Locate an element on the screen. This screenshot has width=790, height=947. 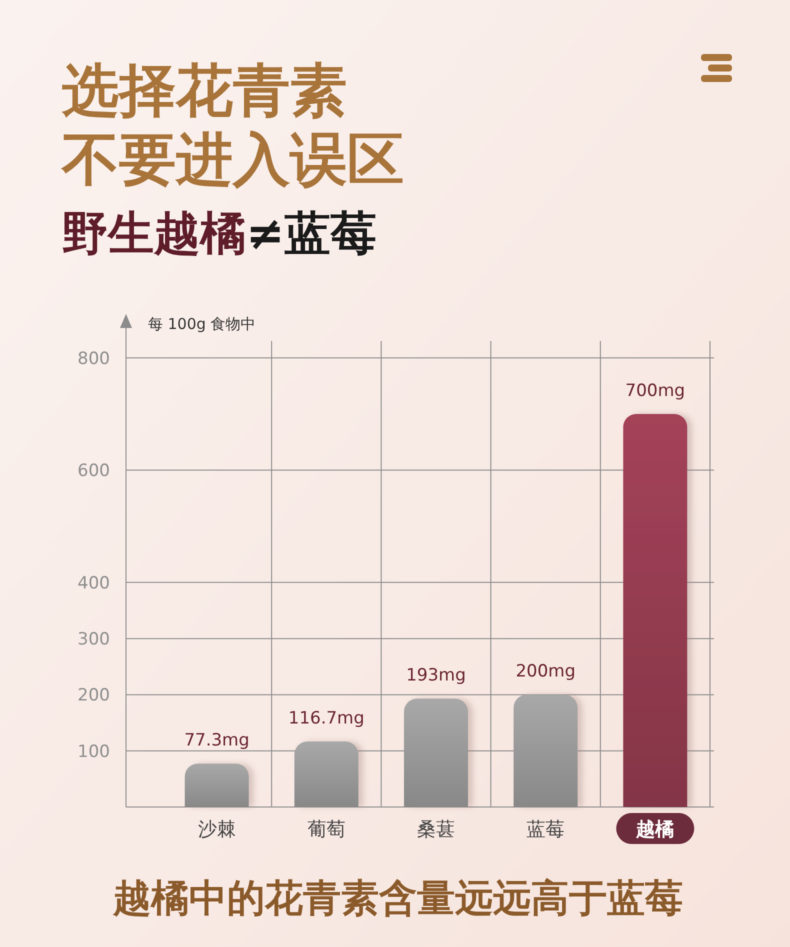
chart-title: 选择花青素不要进入误区 is located at coordinates (232, 125).